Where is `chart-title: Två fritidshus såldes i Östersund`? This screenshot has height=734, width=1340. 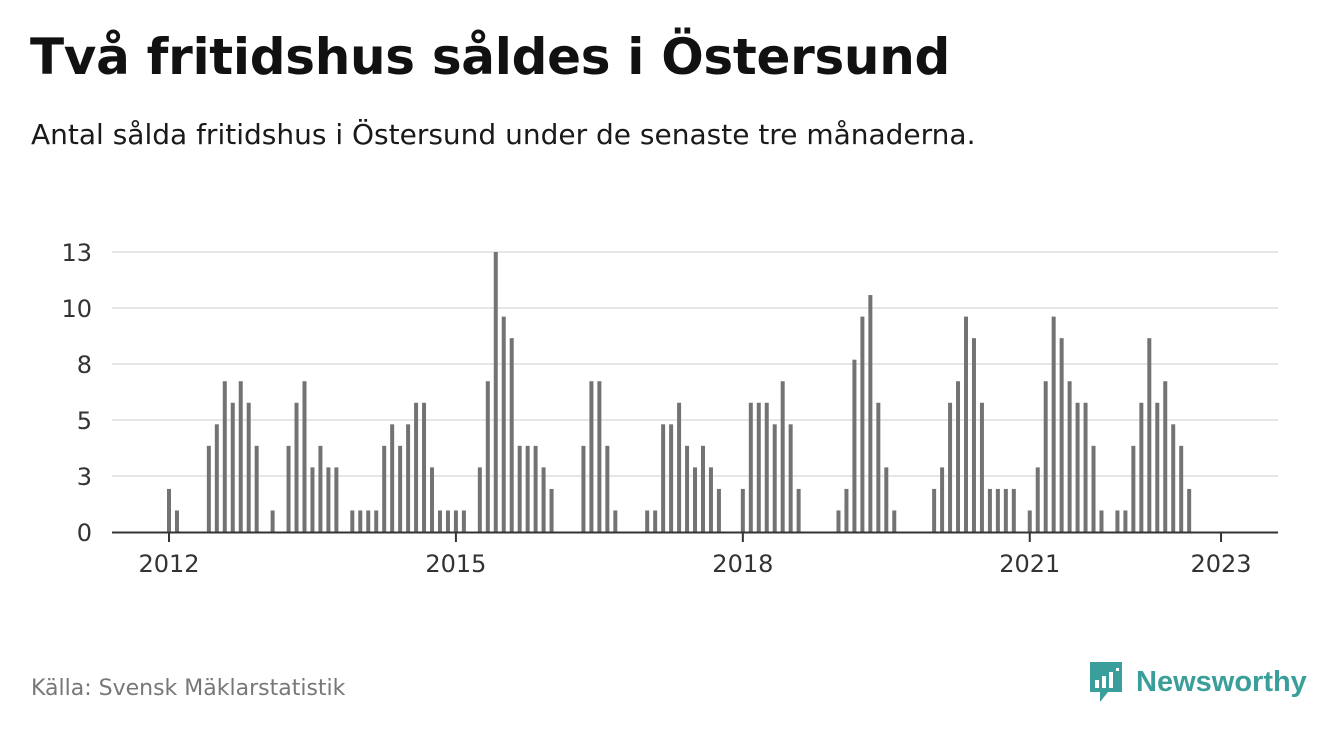 chart-title: Två fritidshus såldes i Östersund is located at coordinates (490, 57).